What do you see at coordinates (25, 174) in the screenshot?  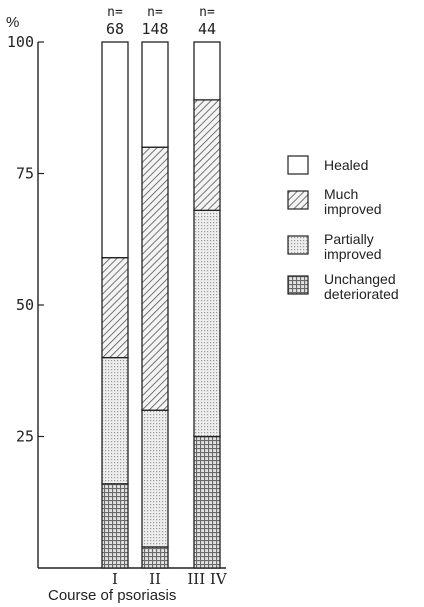 I see `y-tick-label: 75` at bounding box center [25, 174].